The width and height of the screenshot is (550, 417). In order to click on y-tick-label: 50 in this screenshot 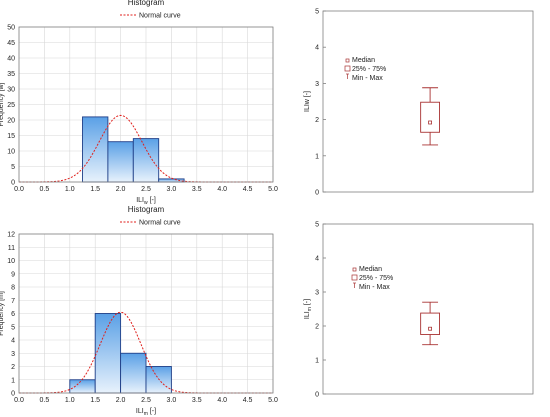, I will do `click(11, 28)`.